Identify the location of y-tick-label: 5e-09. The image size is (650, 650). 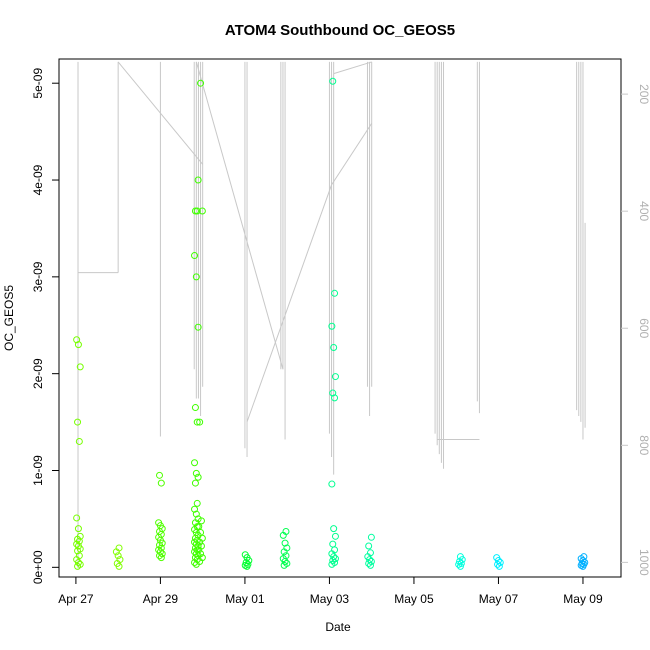
(38, 83).